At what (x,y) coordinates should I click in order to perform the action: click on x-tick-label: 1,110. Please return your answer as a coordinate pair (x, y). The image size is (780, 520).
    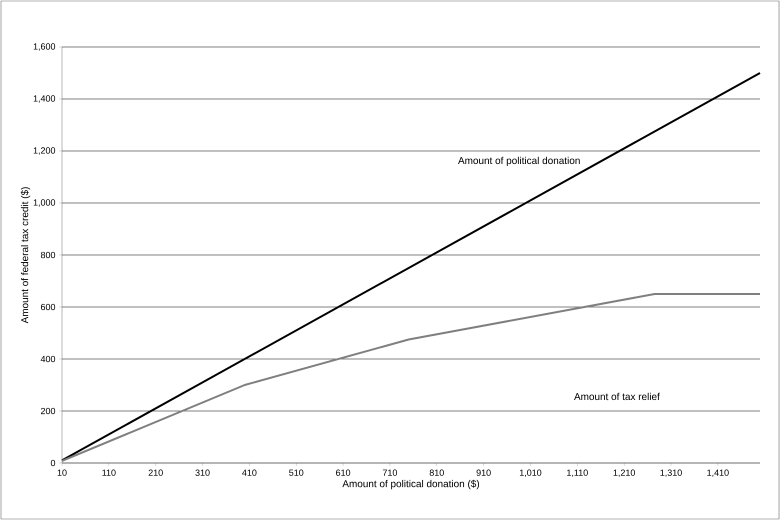
    Looking at the image, I should click on (577, 473).